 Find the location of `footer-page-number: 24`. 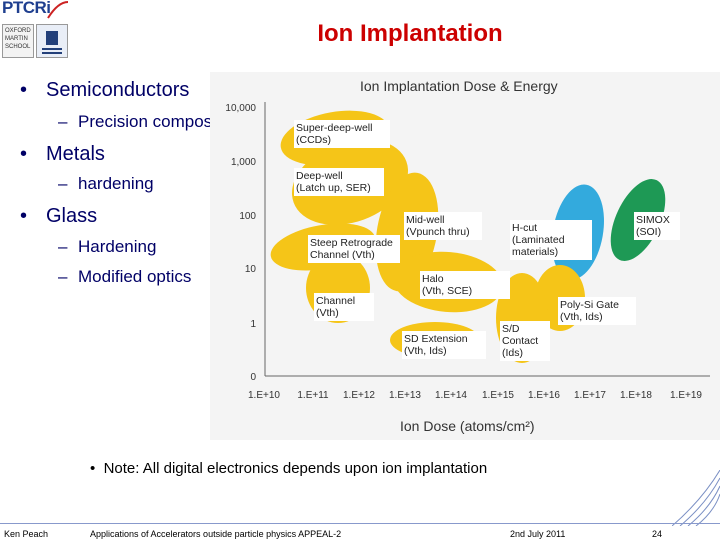

footer-page-number: 24 is located at coordinates (657, 534).